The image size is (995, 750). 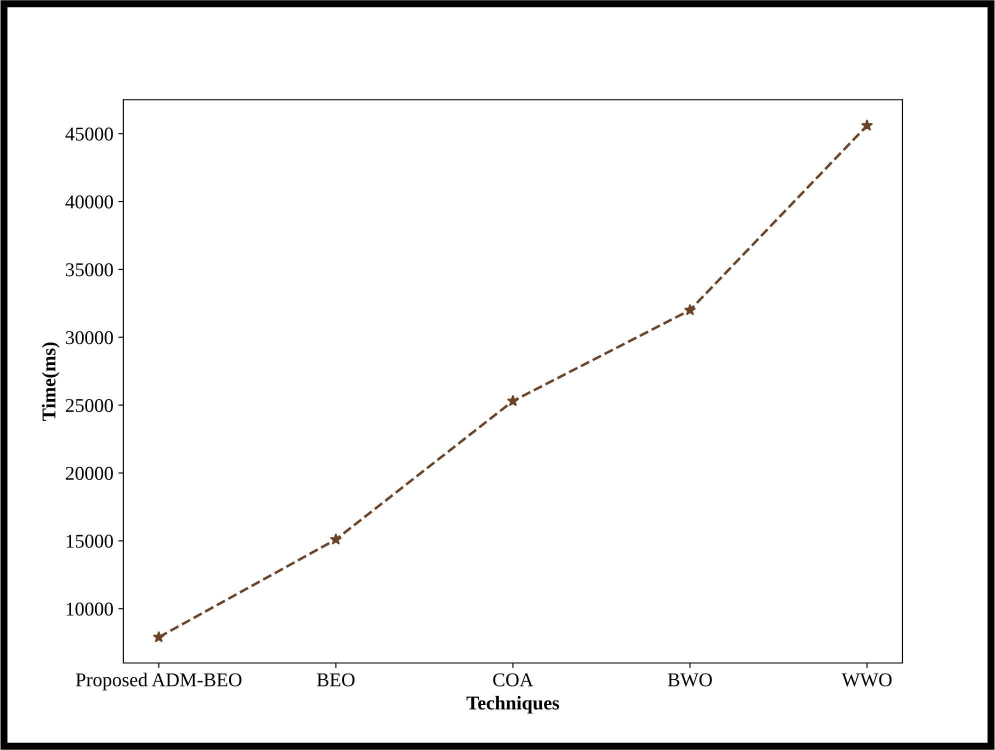 I want to click on x-tick-label: BEO, so click(x=335, y=679).